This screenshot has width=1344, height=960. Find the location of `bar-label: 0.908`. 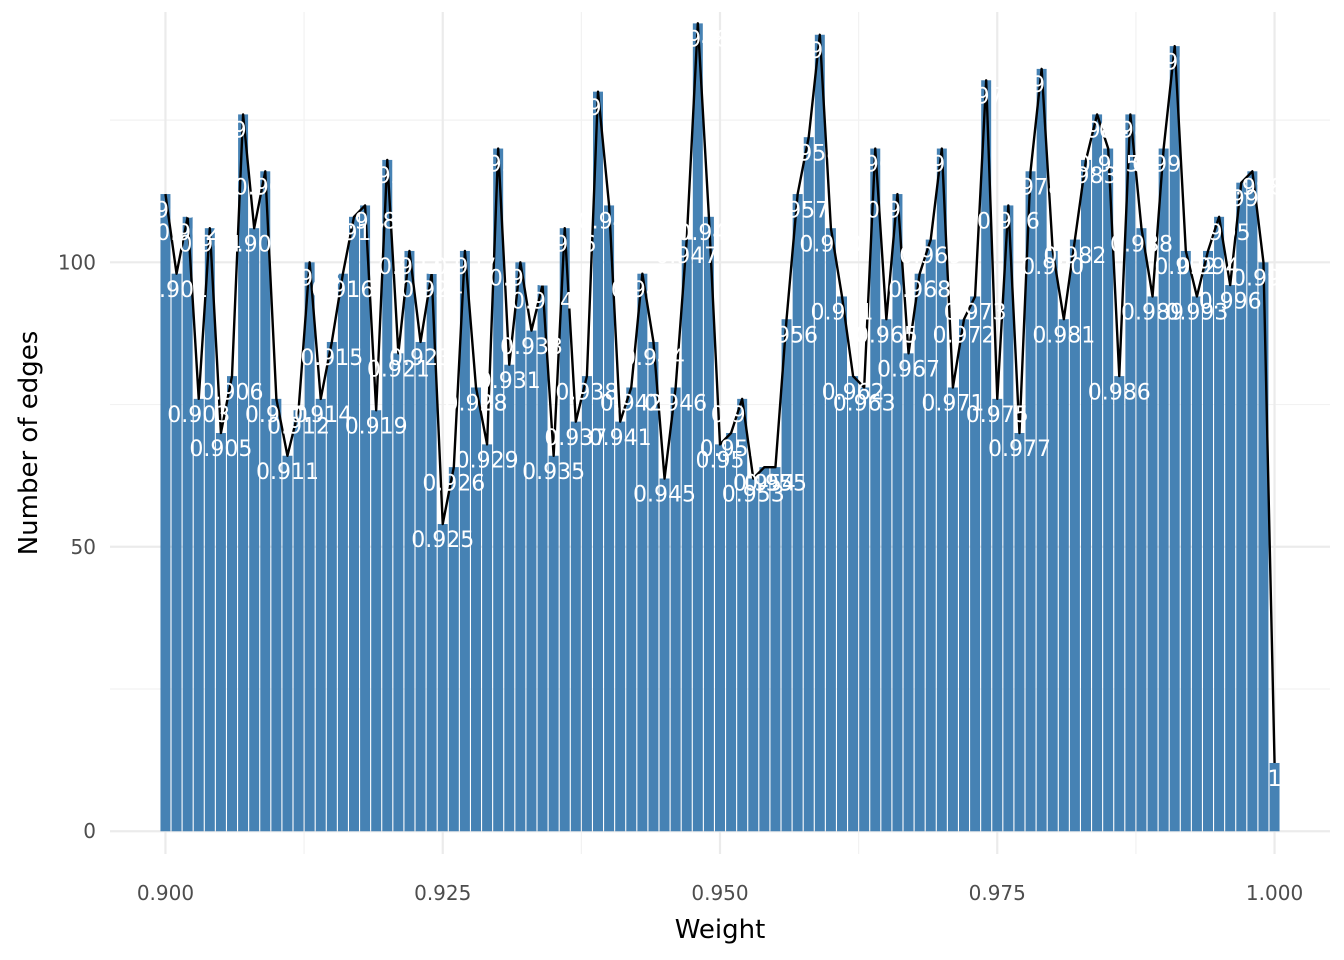

bar-label: 0.908 is located at coordinates (254, 244).